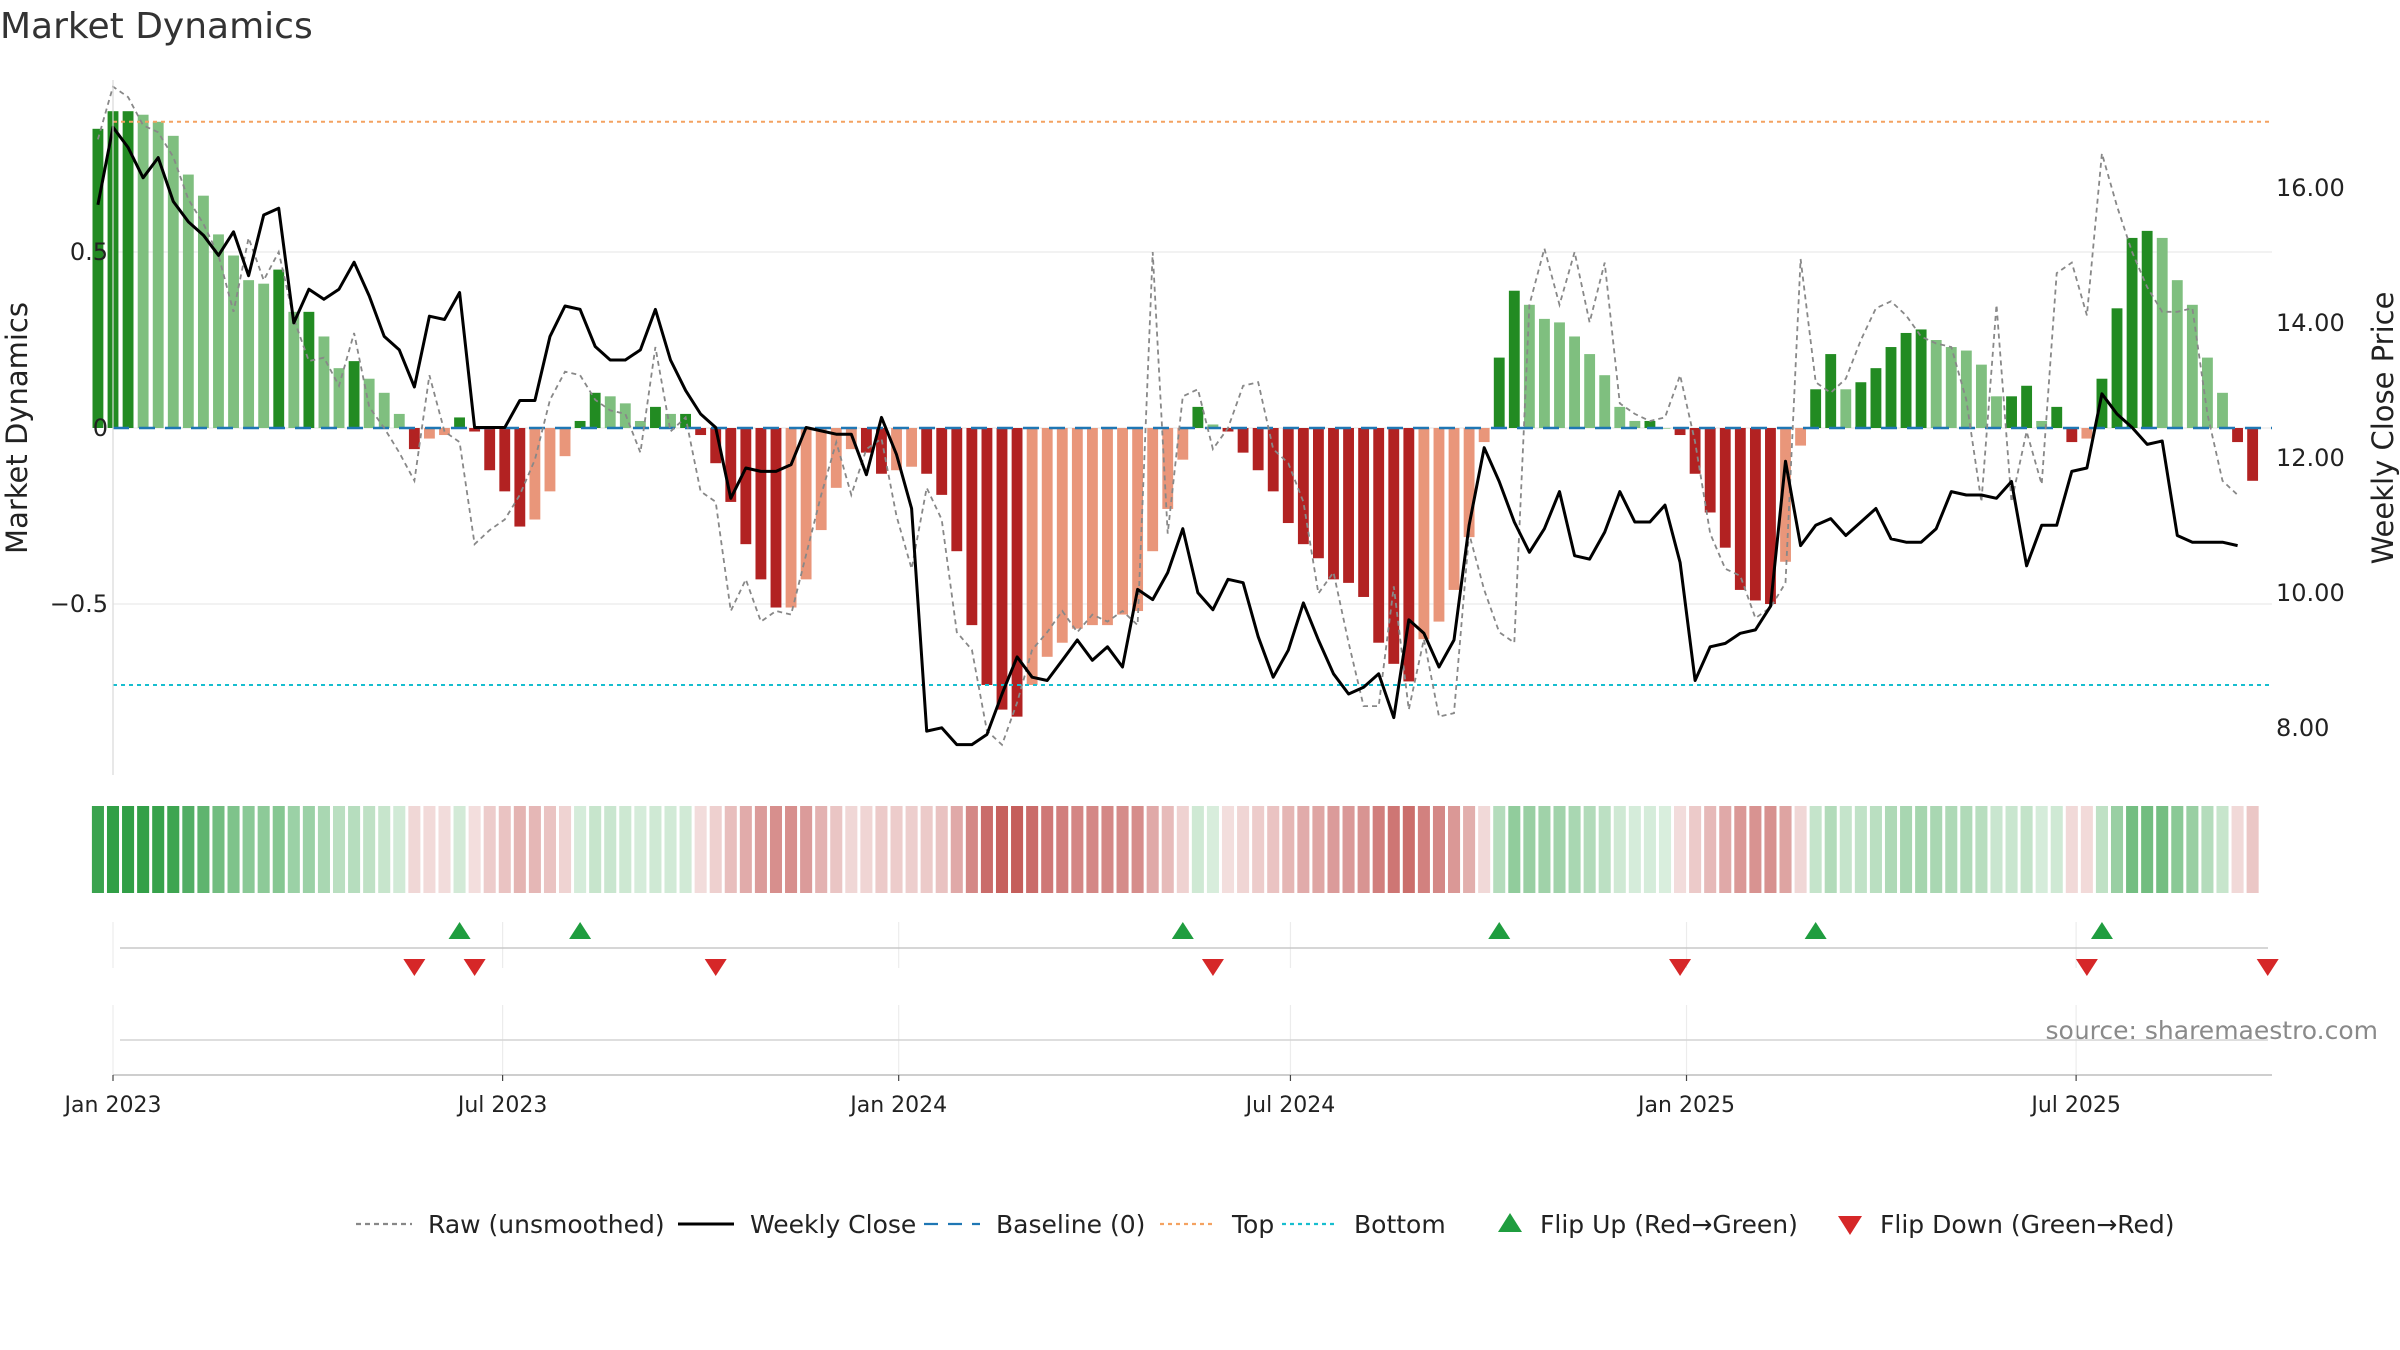  I want to click on heat-strip, so click(1175, 849).